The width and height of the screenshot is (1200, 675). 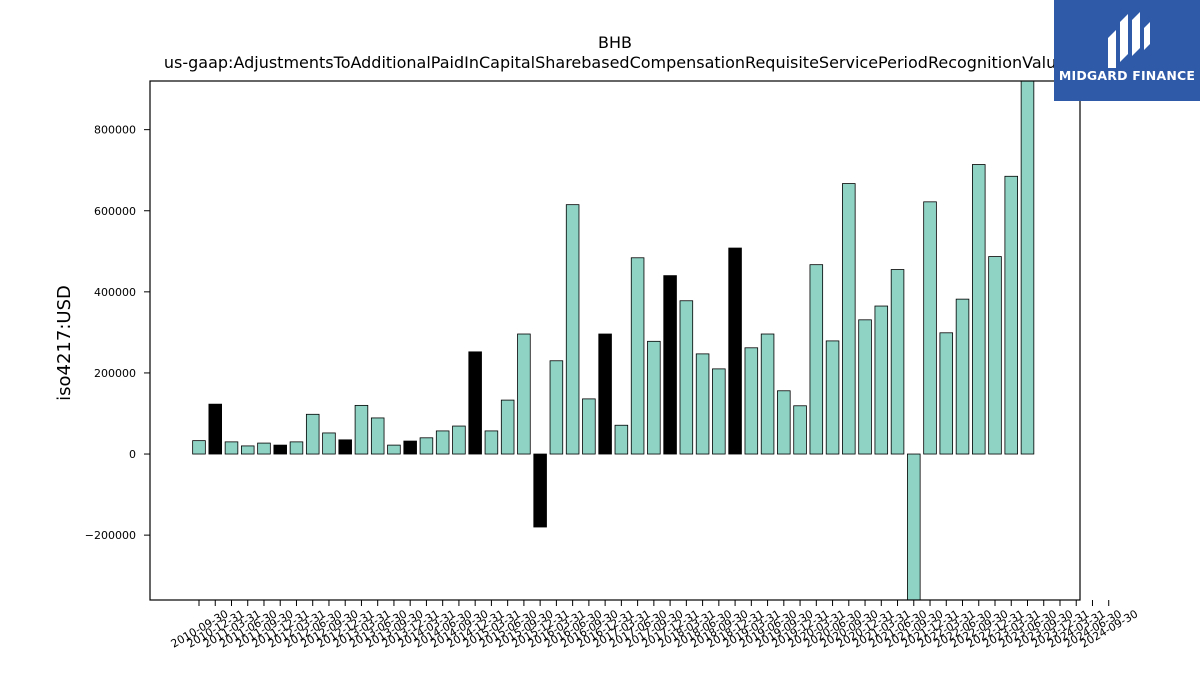 I want to click on y-tick-label: 600000, so click(x=115, y=211).